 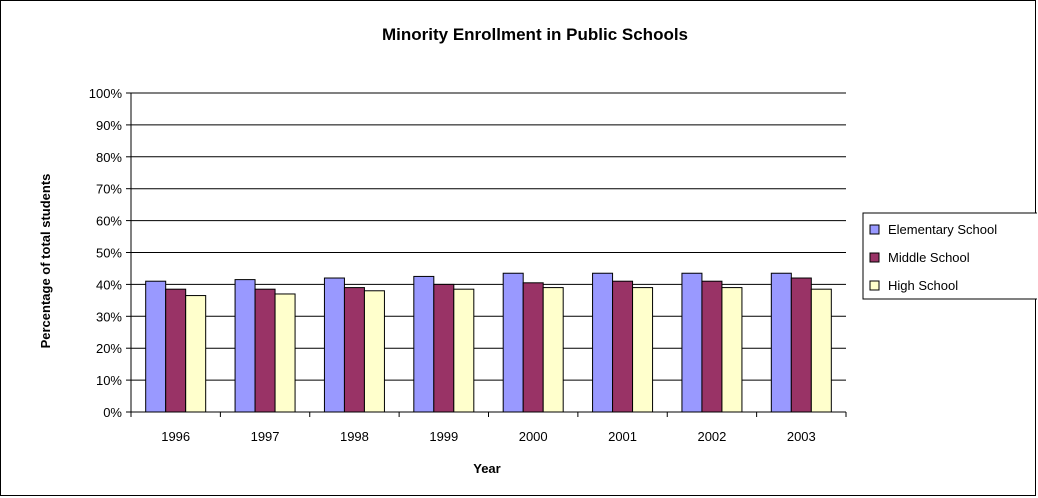 I want to click on legend-label: Middle School, so click(x=929, y=257).